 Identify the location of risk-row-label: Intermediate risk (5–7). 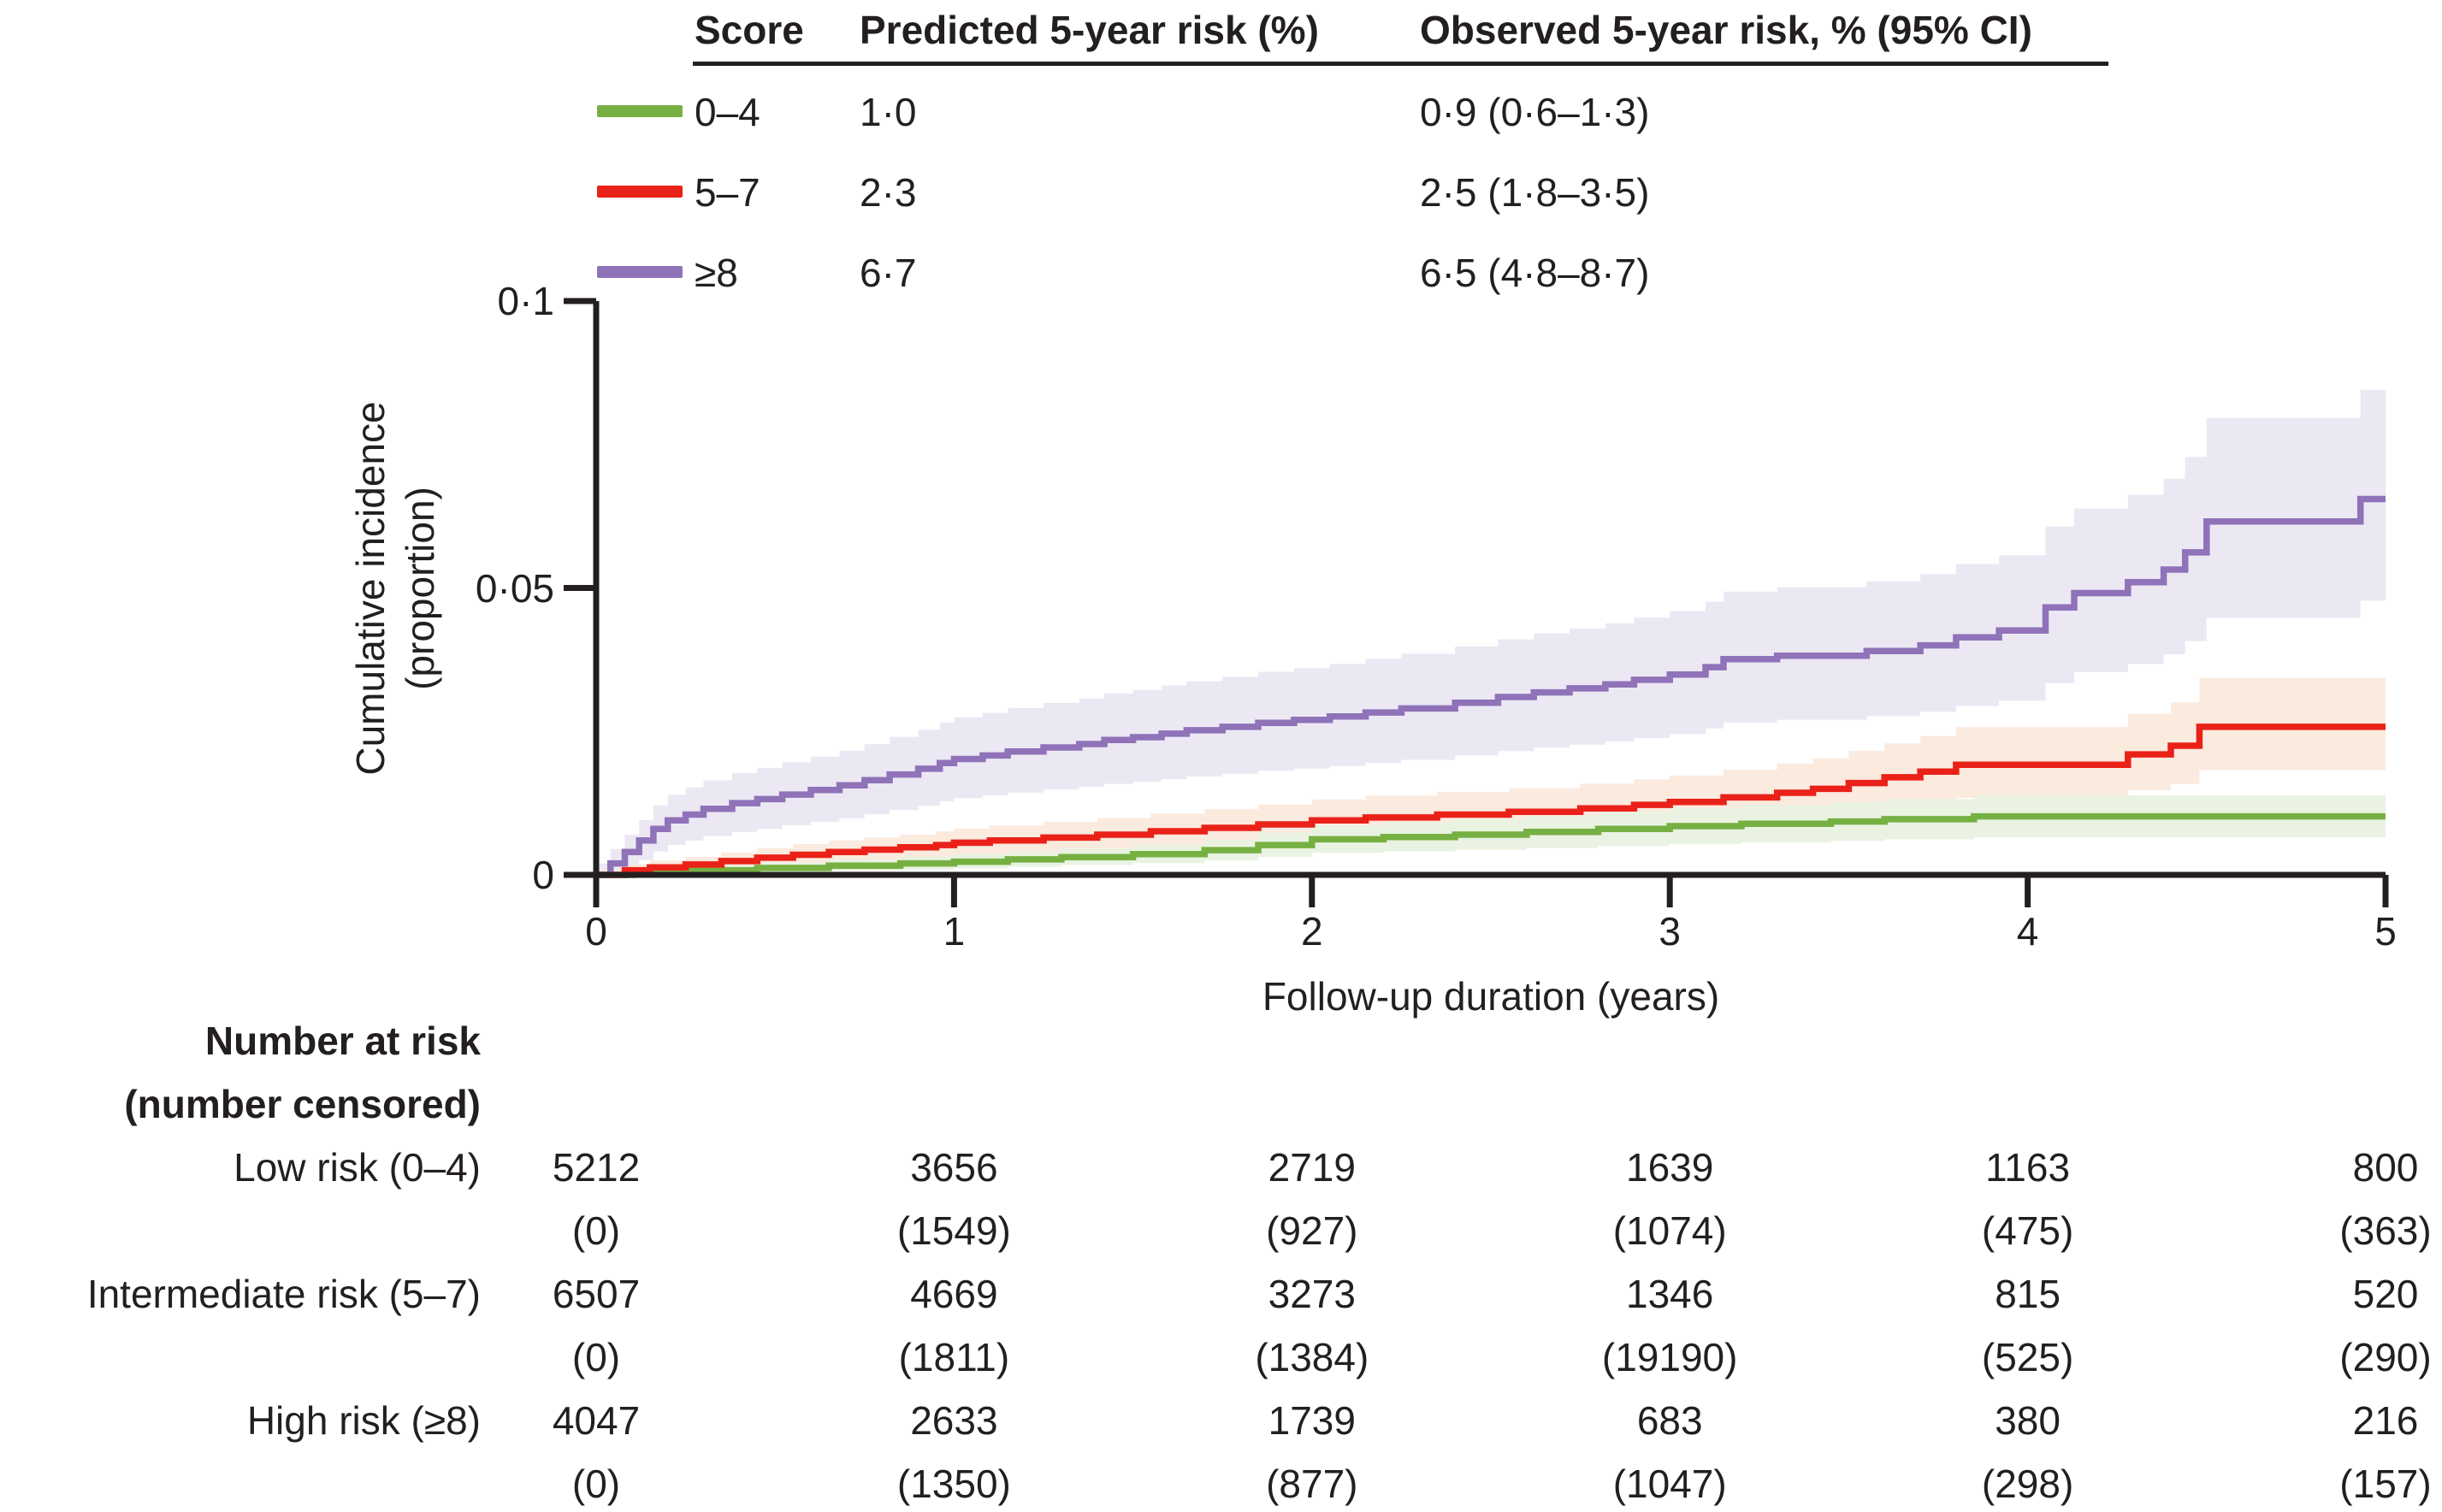
(283, 1294).